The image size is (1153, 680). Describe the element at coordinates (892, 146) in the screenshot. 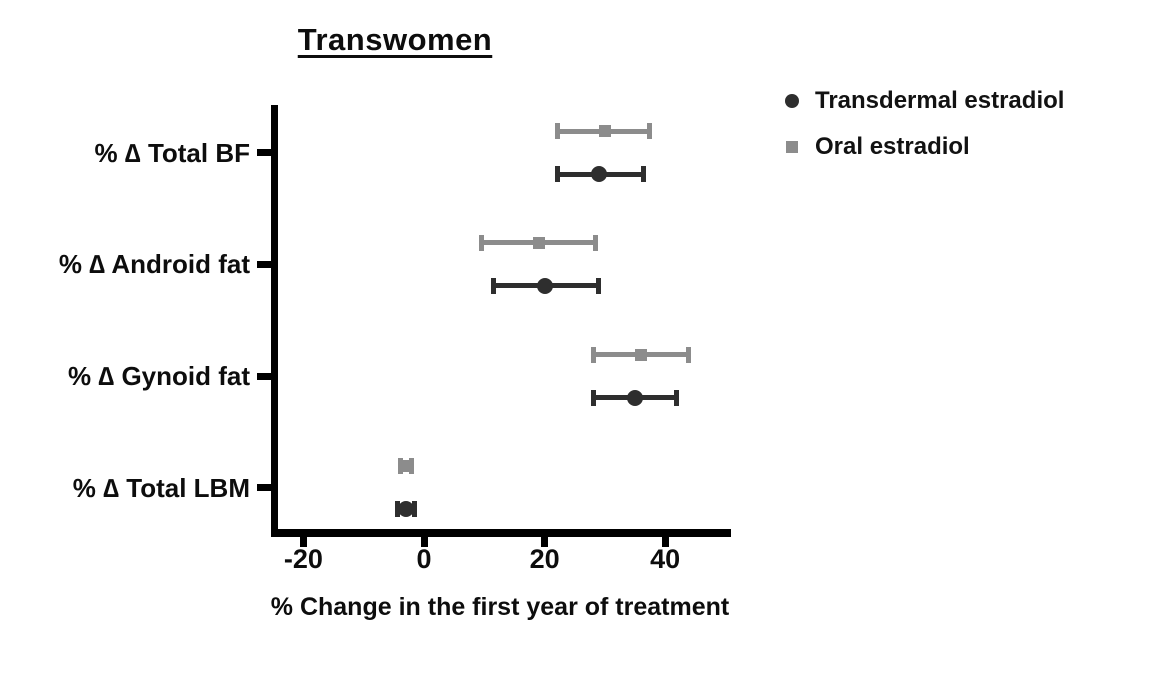

I see `legend-label: Oral estradiol` at that location.